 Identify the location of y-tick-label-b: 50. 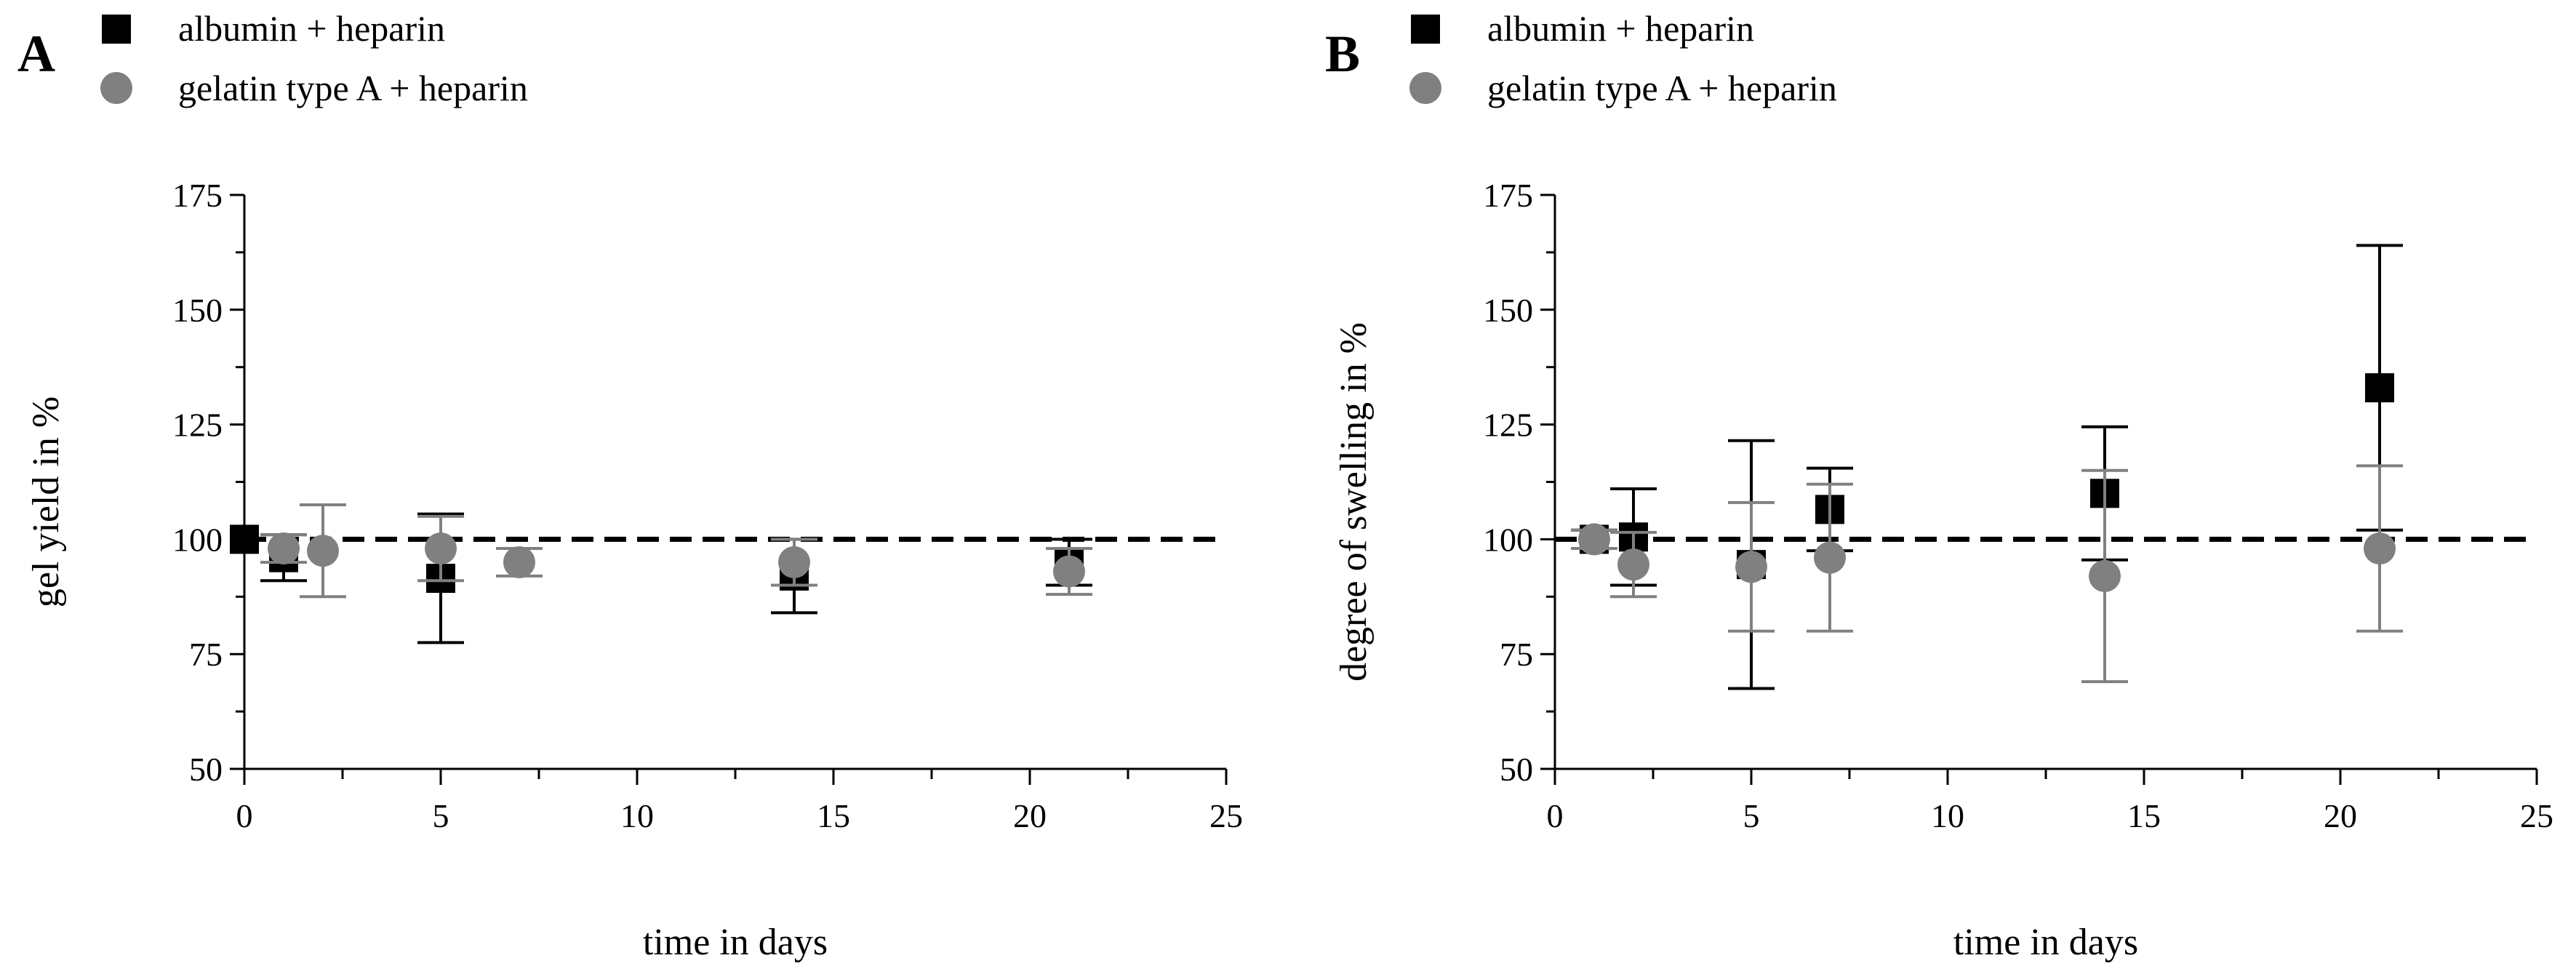
(1516, 769).